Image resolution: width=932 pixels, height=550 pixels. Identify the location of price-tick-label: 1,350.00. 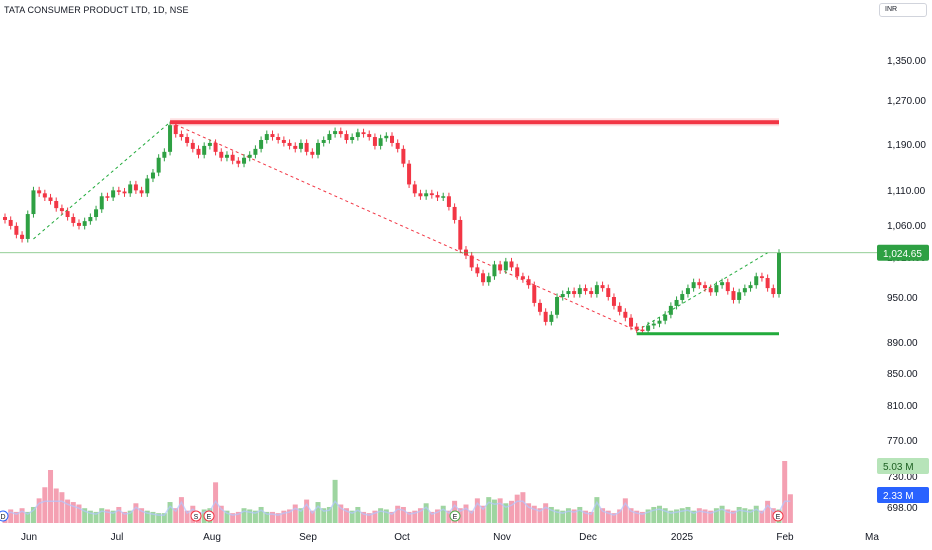
(906, 61).